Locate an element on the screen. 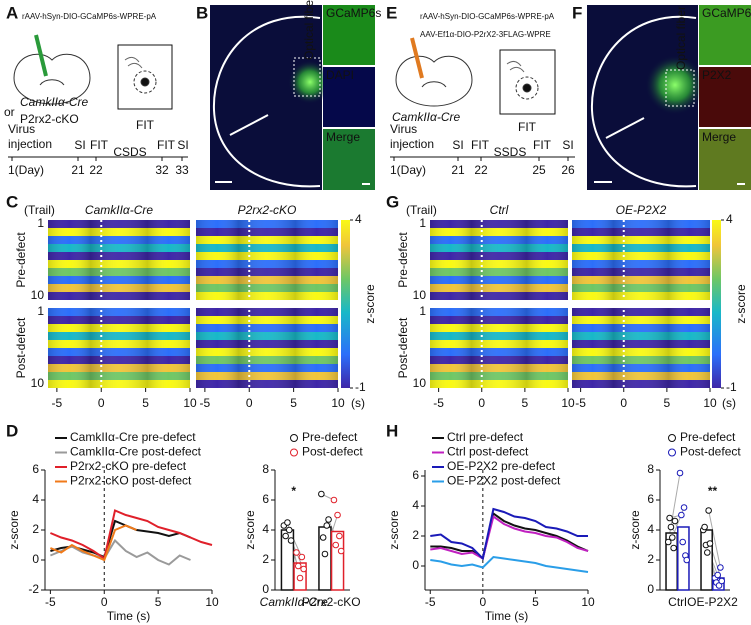  colorbar is located at coordinates (716, 304).